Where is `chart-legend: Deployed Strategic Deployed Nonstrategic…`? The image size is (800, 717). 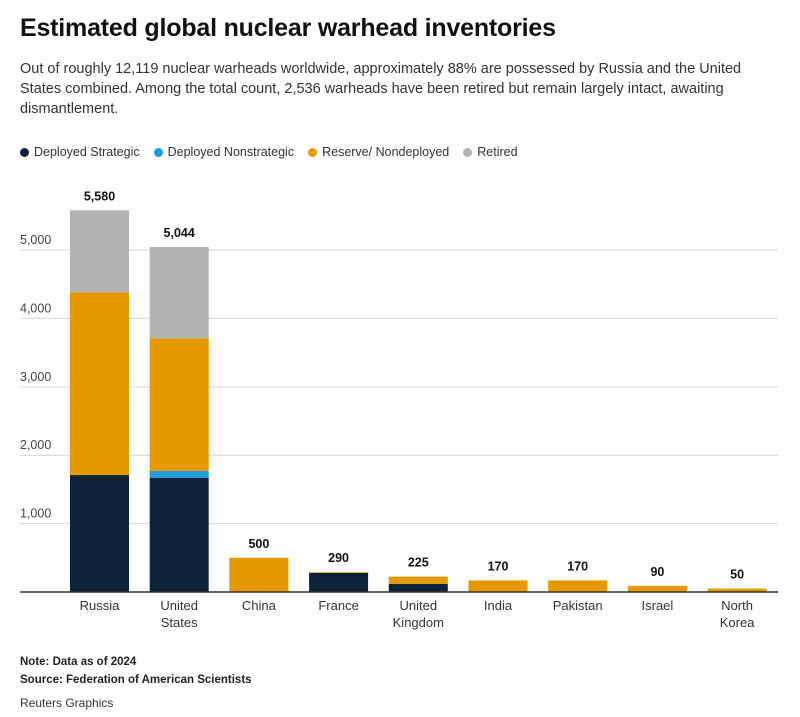
chart-legend: Deployed Strategic Deployed Nonstrategic… is located at coordinates (276, 152).